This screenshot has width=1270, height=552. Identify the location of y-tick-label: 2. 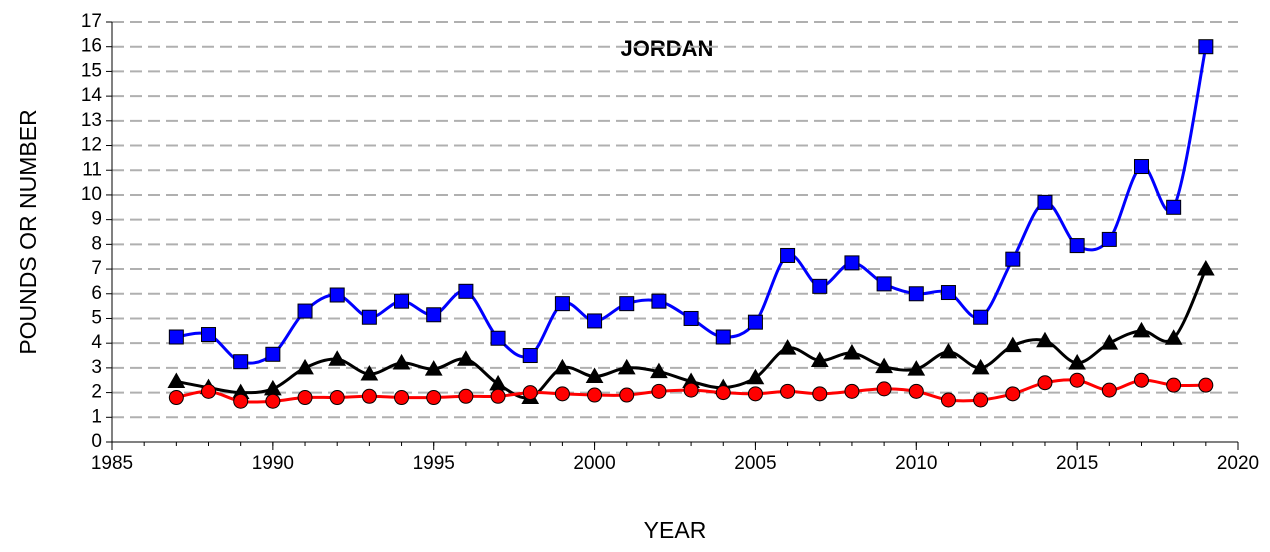
(96, 392).